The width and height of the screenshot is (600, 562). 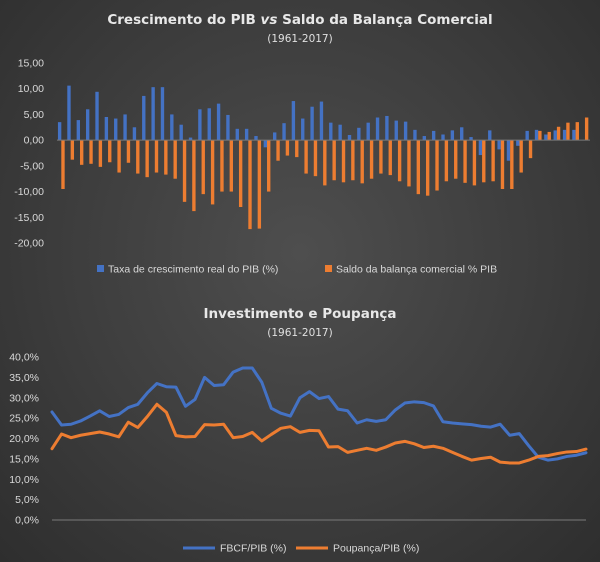 What do you see at coordinates (24, 419) in the screenshot?
I see `y-tick-label: 25,0%` at bounding box center [24, 419].